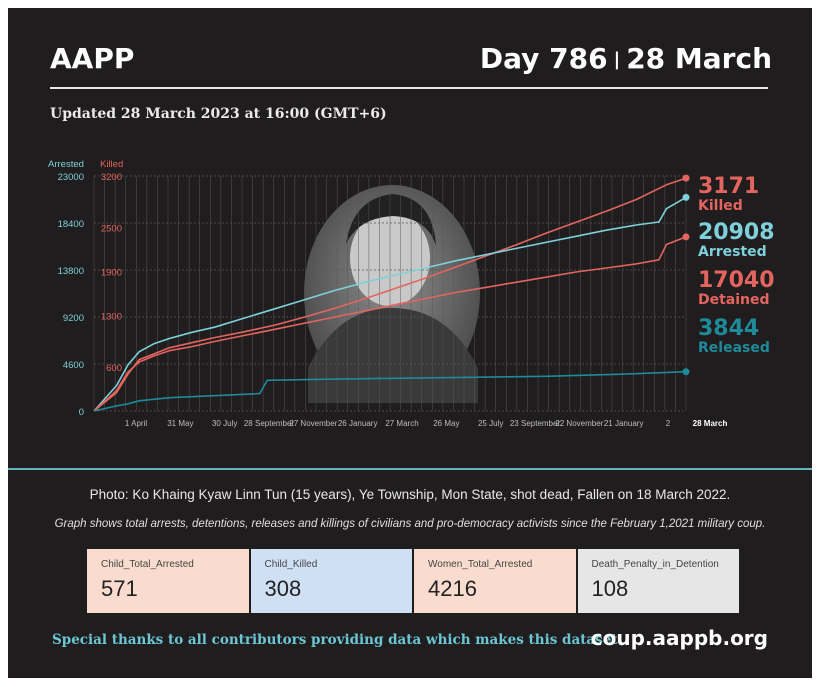  What do you see at coordinates (291, 564) in the screenshot?
I see `stat-label: Child_Killed` at bounding box center [291, 564].